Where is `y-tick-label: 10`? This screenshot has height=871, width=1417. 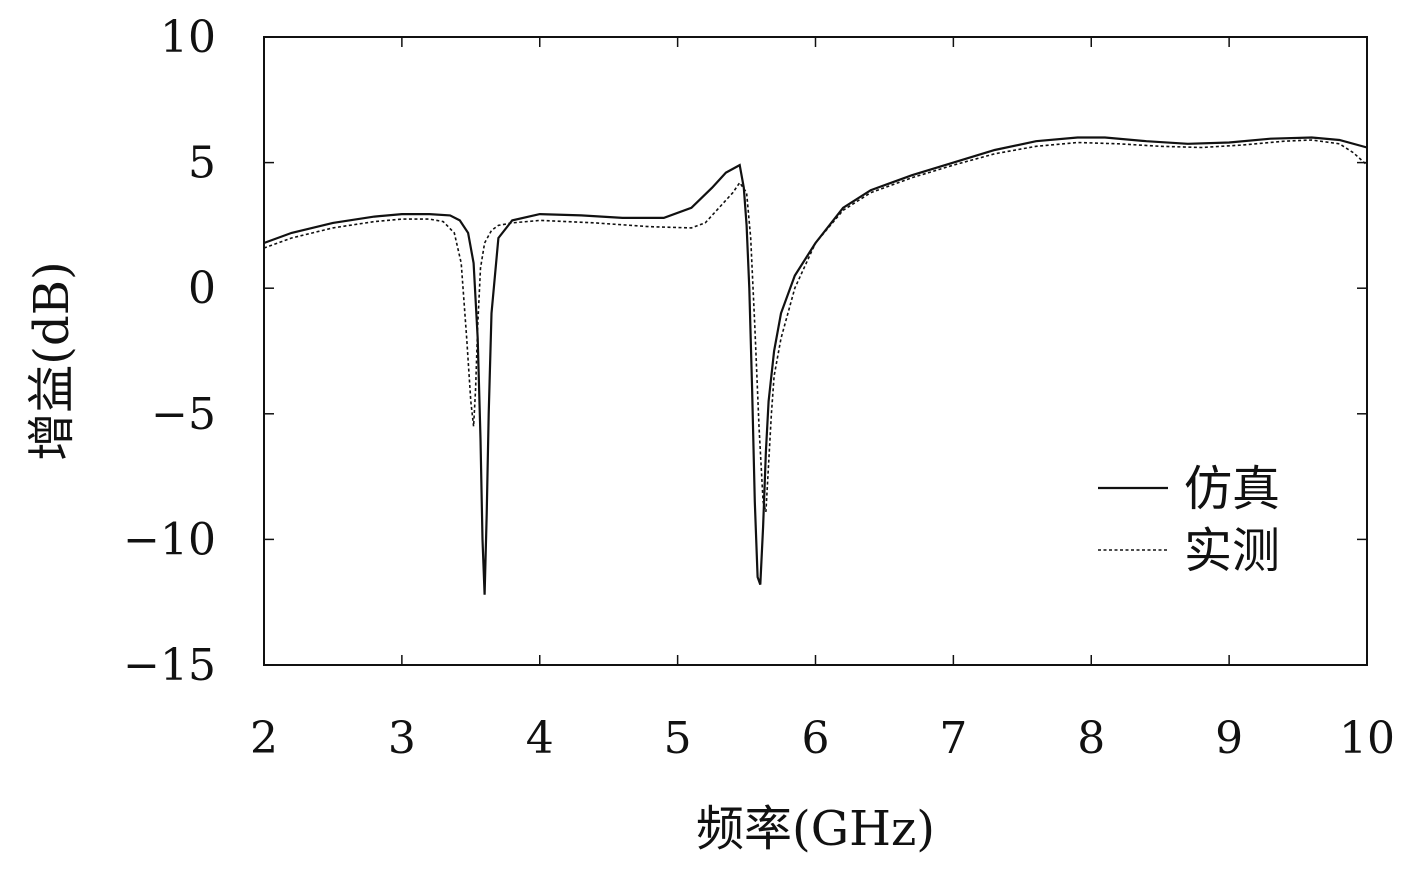
y-tick-label: 10 is located at coordinates (188, 37).